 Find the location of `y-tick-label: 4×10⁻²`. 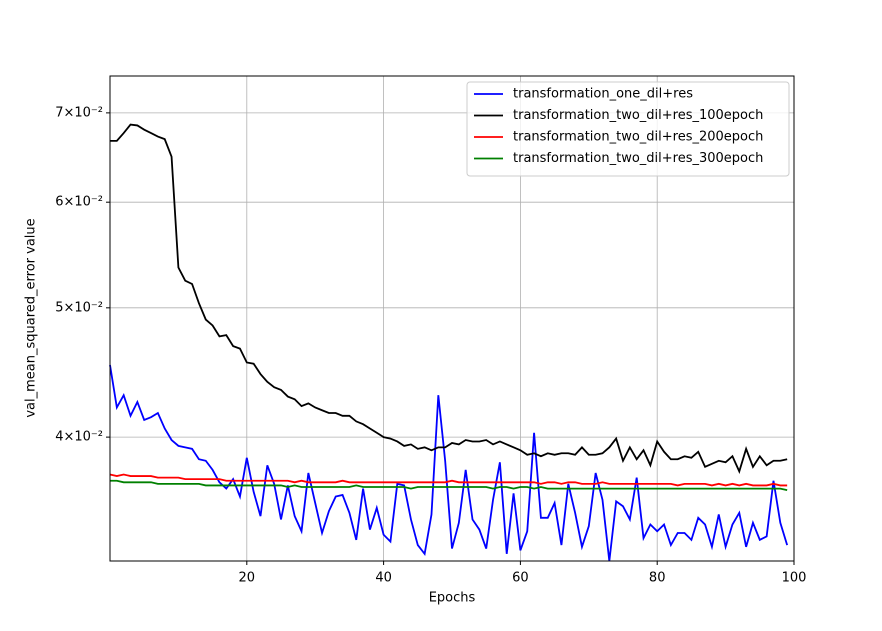

y-tick-label: 4×10⁻² is located at coordinates (79, 437).